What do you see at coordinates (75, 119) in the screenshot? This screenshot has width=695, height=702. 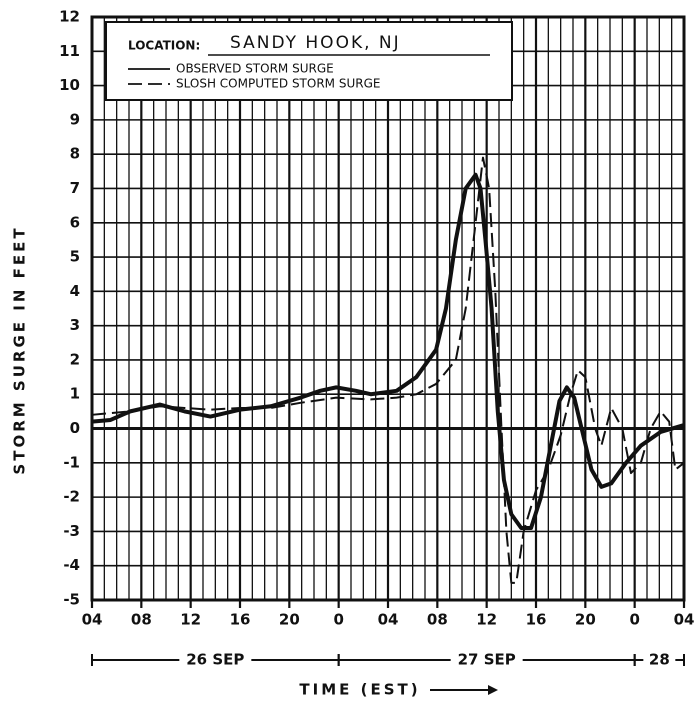 I see `y-tick-label: 9` at bounding box center [75, 119].